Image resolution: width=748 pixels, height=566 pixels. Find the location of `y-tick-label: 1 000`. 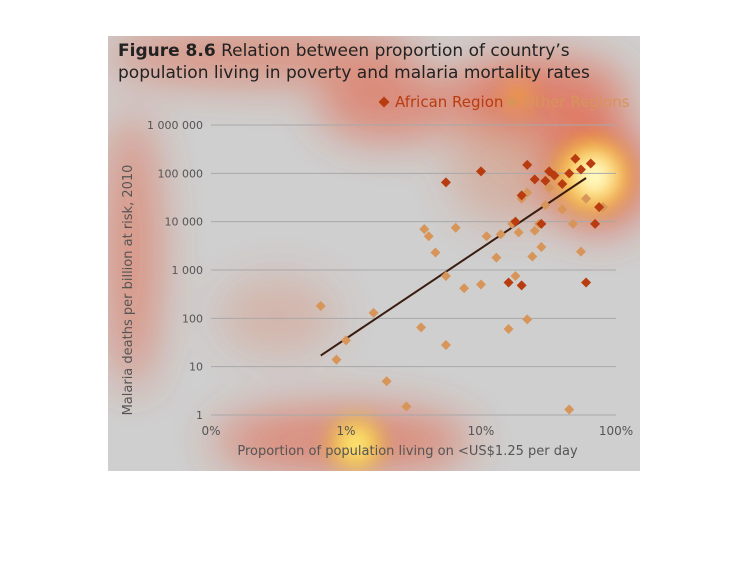

y-tick-label: 1 000 is located at coordinates (188, 270).